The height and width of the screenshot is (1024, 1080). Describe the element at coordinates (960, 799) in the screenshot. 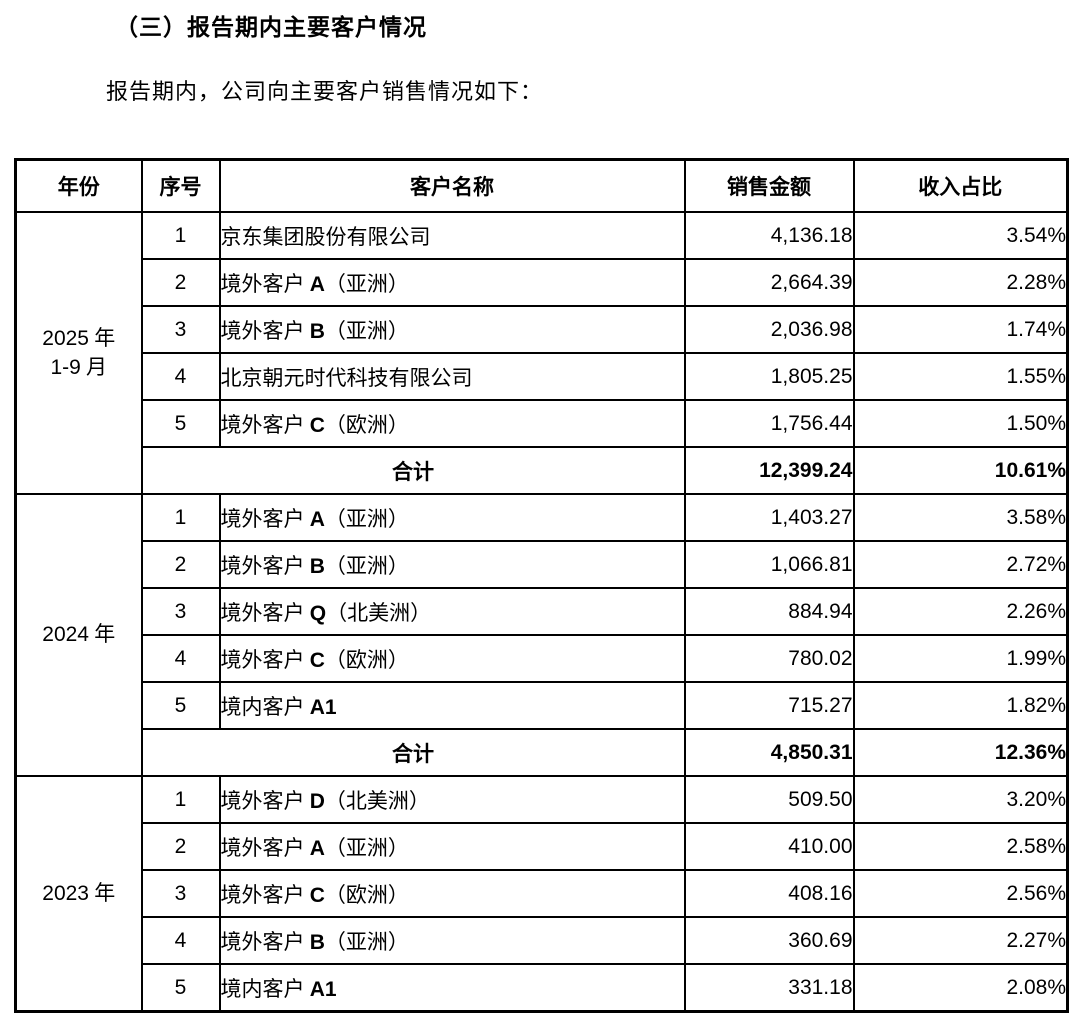

I see `share-cell: 3.20%` at that location.